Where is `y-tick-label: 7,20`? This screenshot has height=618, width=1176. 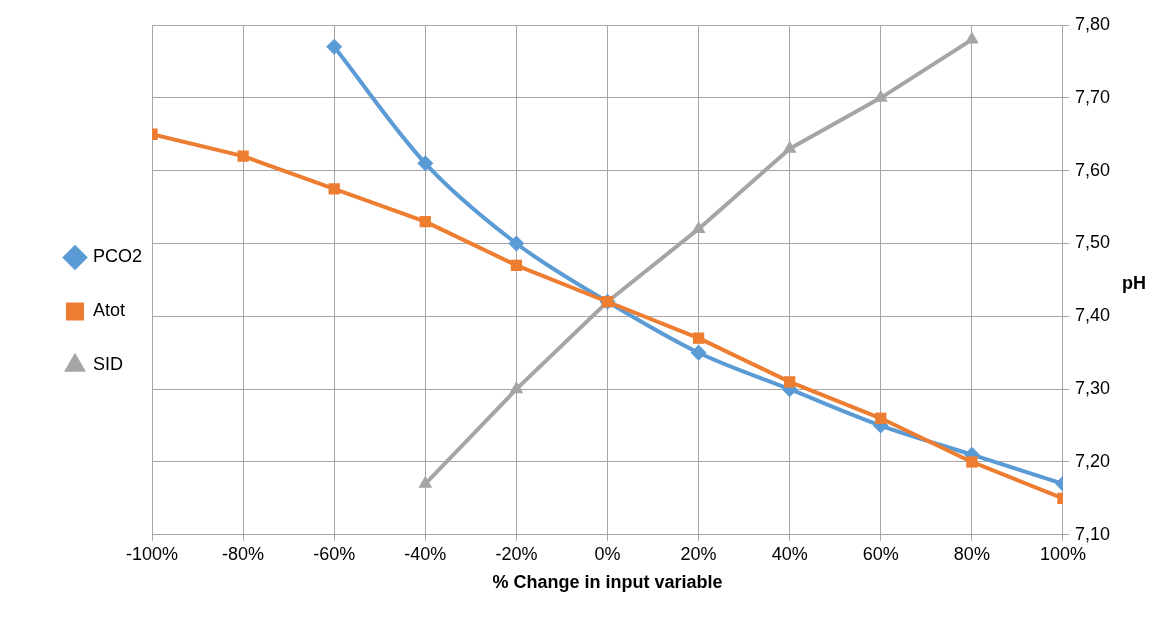
y-tick-label: 7,20 is located at coordinates (1092, 460).